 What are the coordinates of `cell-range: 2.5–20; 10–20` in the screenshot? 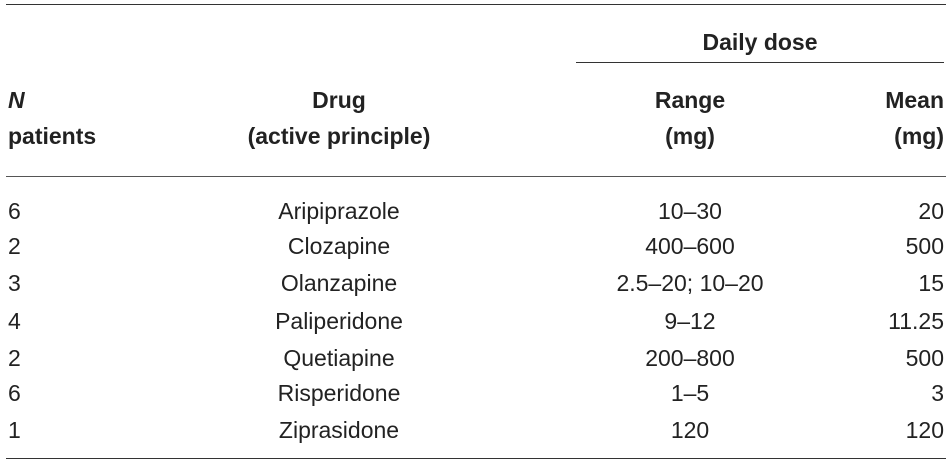 It's located at (690, 283).